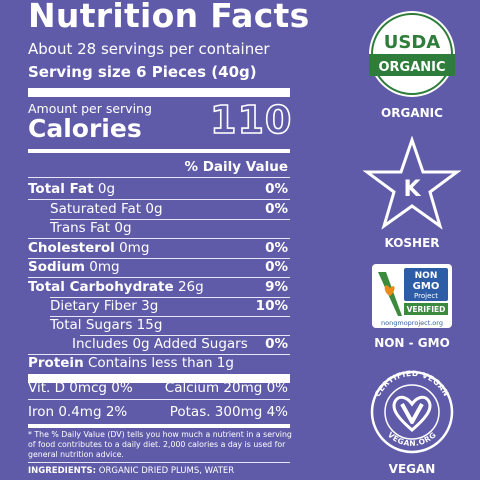 The width and height of the screenshot is (480, 480). I want to click on nutrient-label: Cholesterol, so click(71, 248).